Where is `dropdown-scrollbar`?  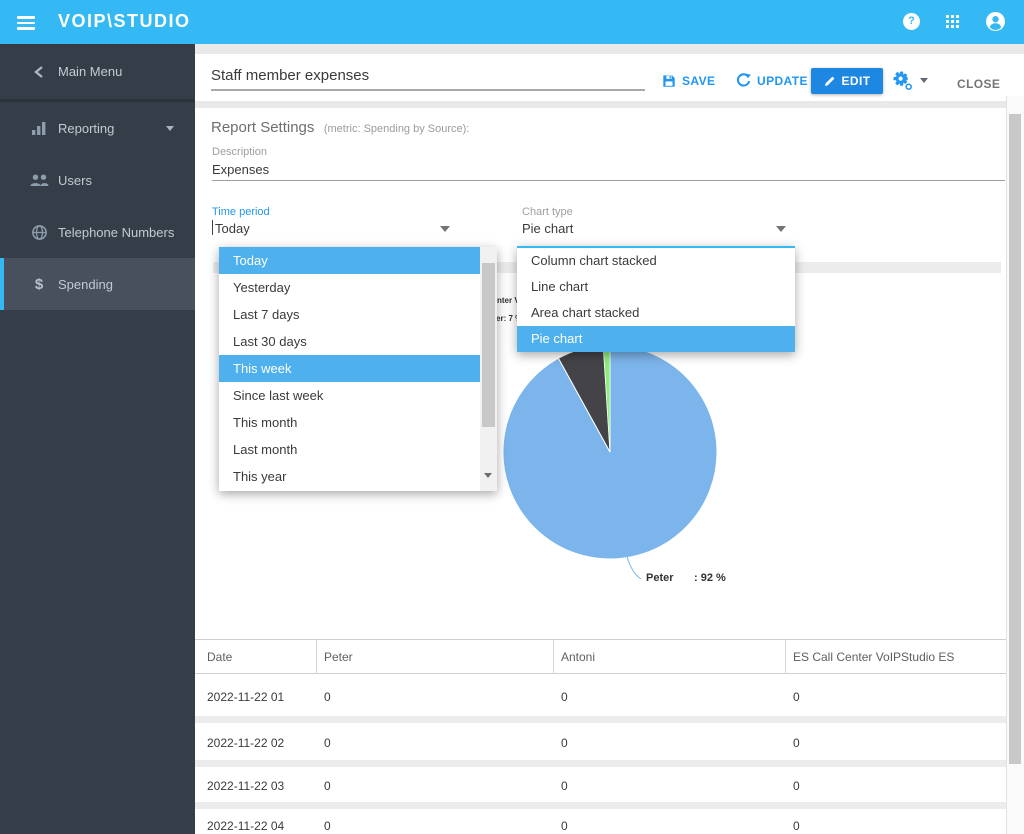
dropdown-scrollbar is located at coordinates (488, 371).